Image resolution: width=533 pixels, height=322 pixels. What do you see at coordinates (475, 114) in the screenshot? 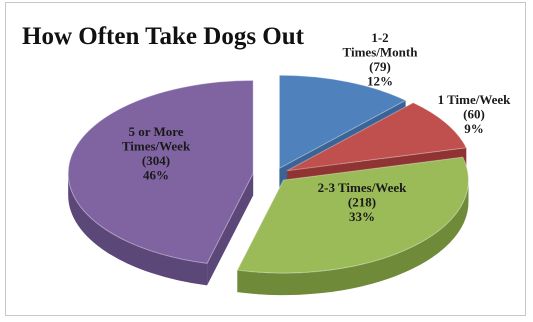
I see `pie-data-label: 1 Time/Week (60) 9%` at bounding box center [475, 114].